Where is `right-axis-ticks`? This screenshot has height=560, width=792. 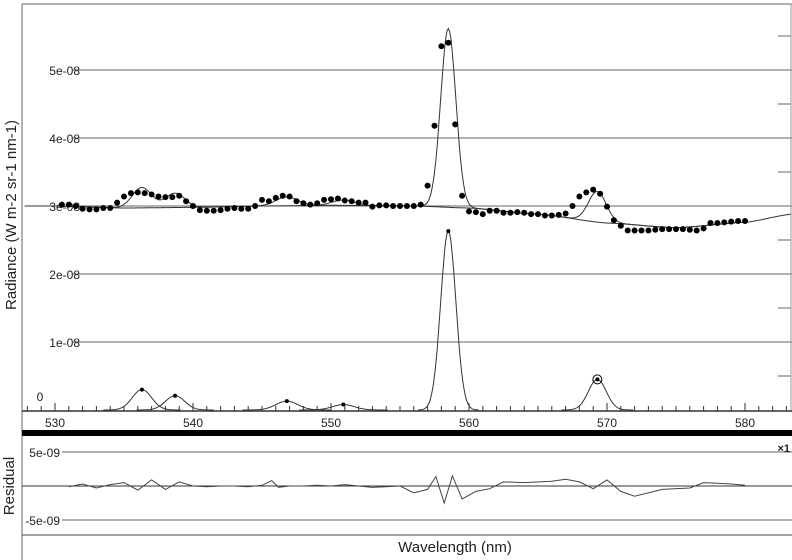
right-axis-ticks is located at coordinates (785, 207).